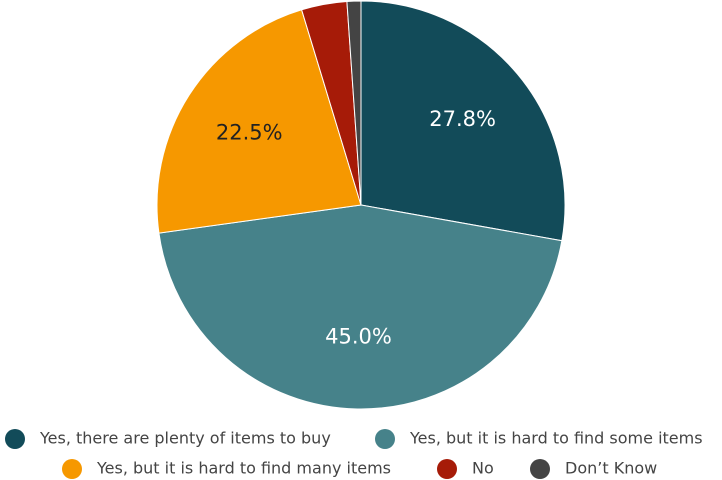  I want to click on legend-label: No, so click(483, 468).